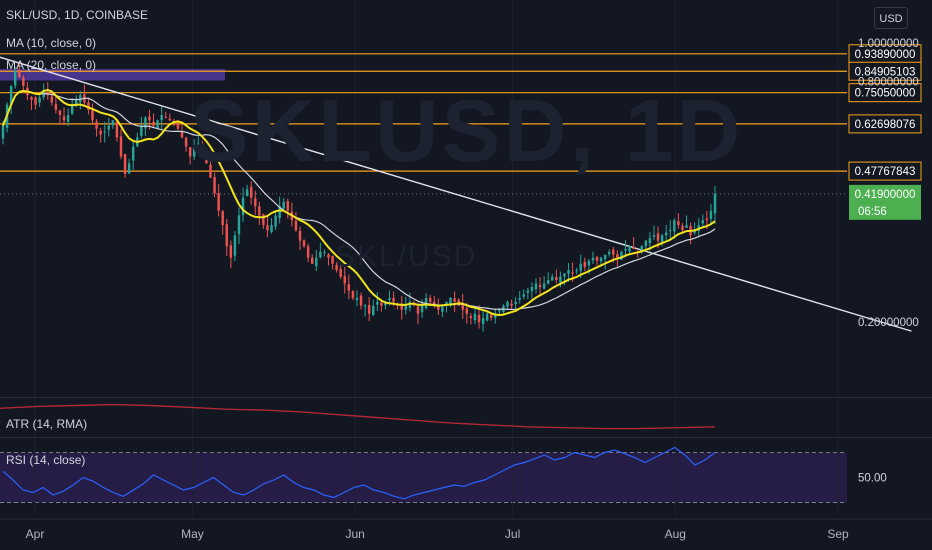 The height and width of the screenshot is (550, 932). I want to click on atr-legend: ATR (14, RMA), so click(47, 424).